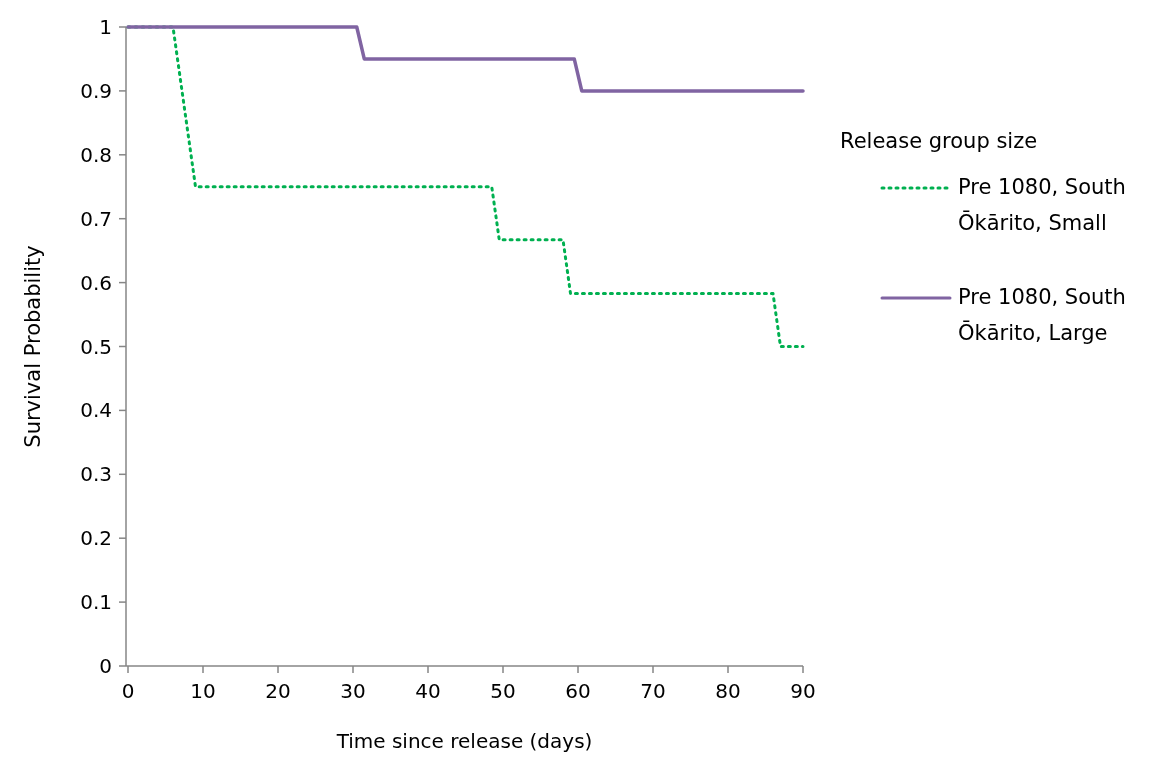 This screenshot has width=1162, height=764. What do you see at coordinates (428, 691) in the screenshot?
I see `x-tick-label: 40` at bounding box center [428, 691].